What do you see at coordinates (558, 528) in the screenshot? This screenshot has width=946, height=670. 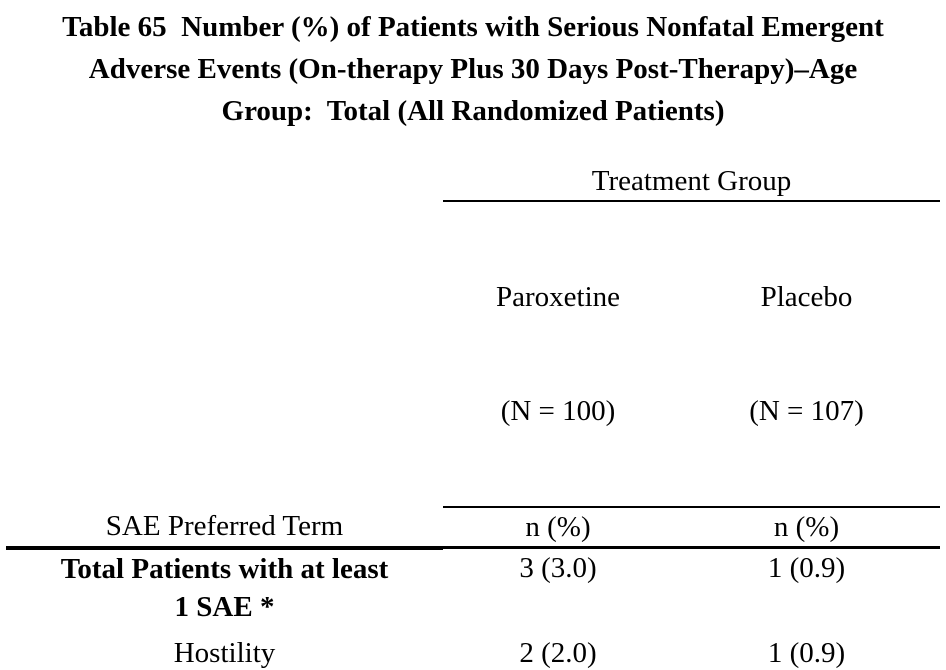 I see `unit-header-paroxetine: n (%)` at bounding box center [558, 528].